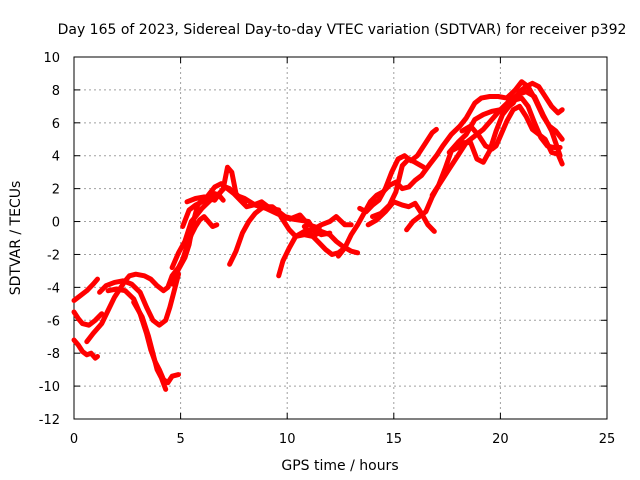 The width and height of the screenshot is (640, 480). I want to click on x-tick-label: 0, so click(74, 439).